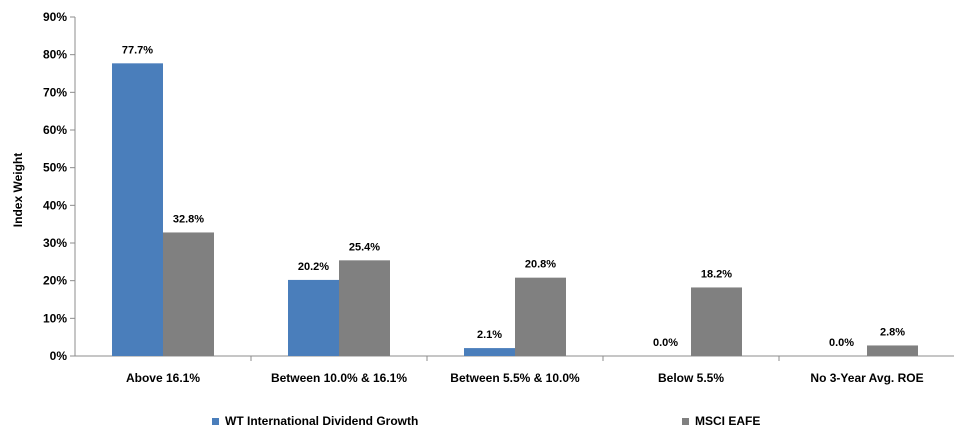 This screenshot has width=954, height=435. Describe the element at coordinates (18, 190) in the screenshot. I see `y-axis-title: Index Weight` at that location.